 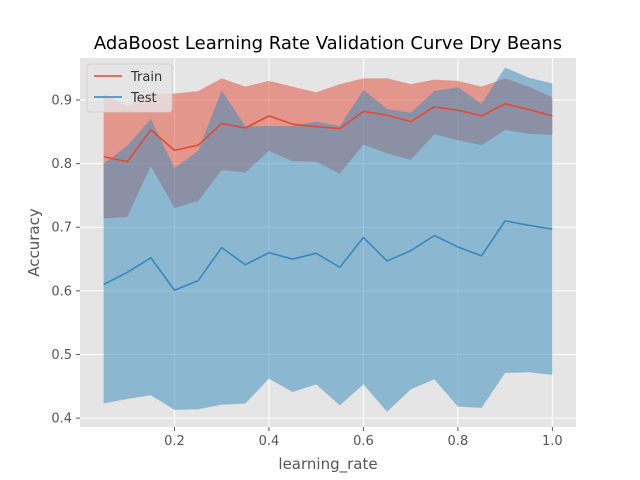 I want to click on legend: Train Test, so click(x=129, y=88).